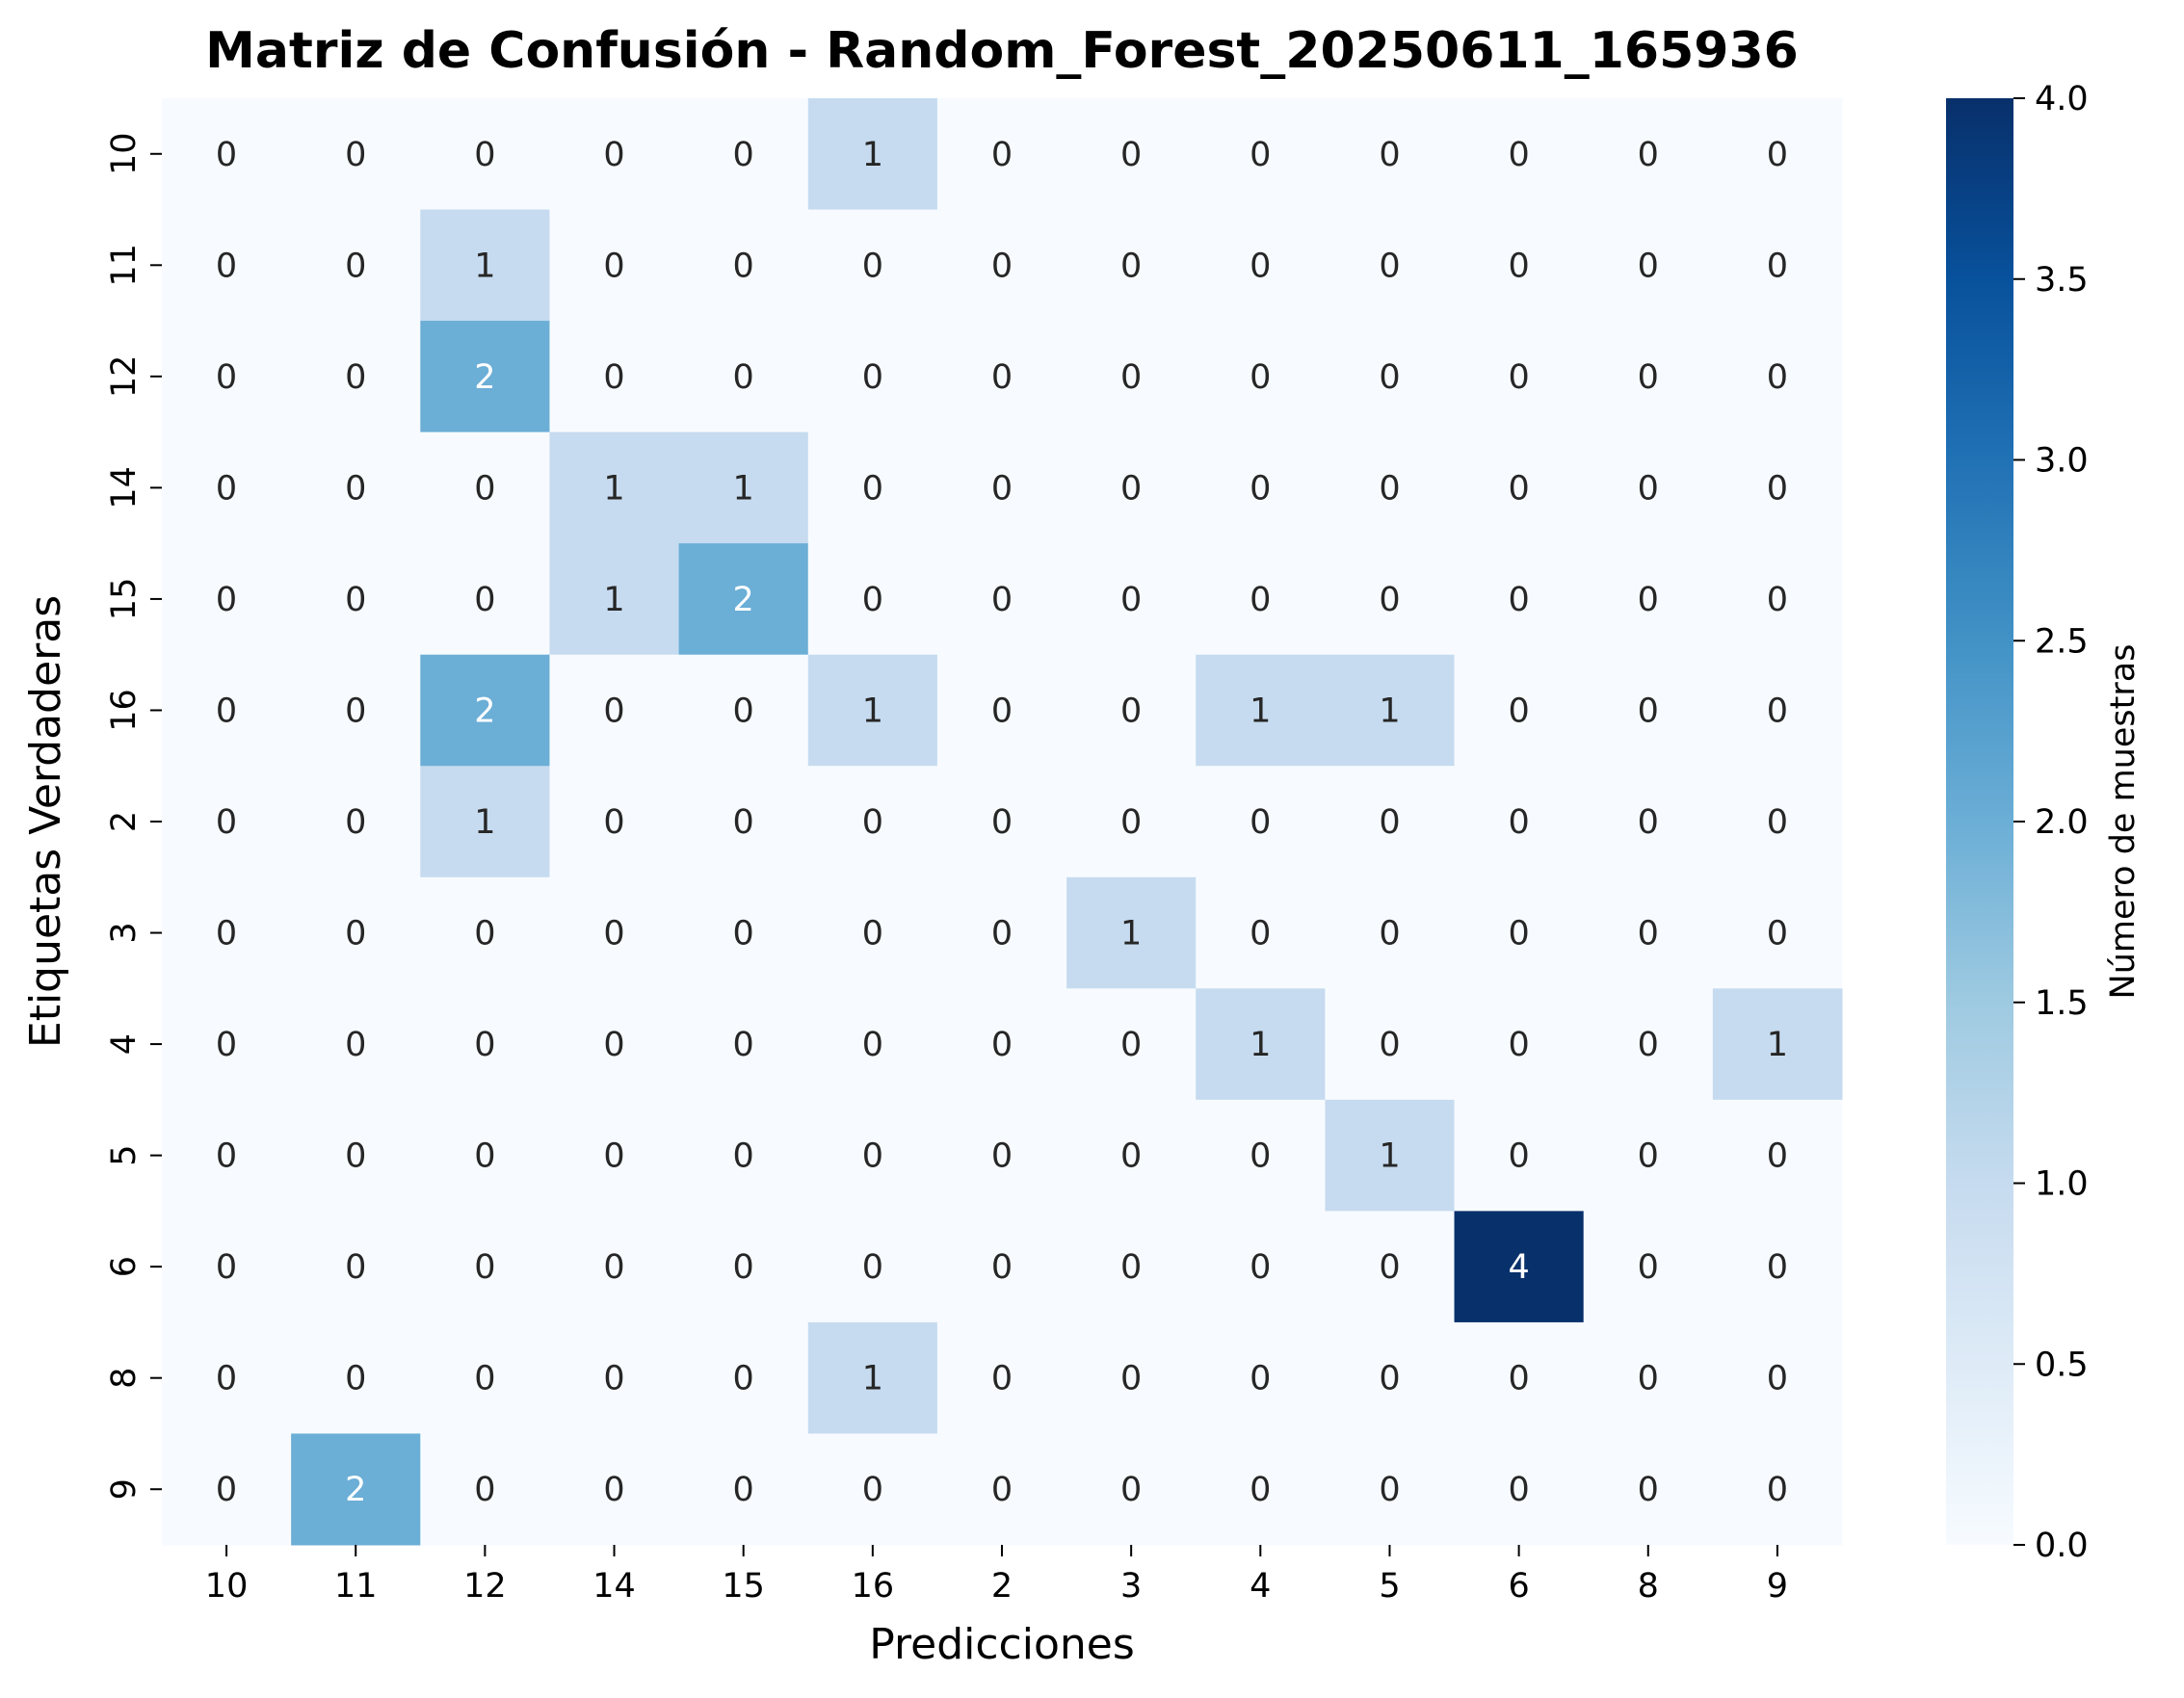 This screenshot has width=2184, height=1698. What do you see at coordinates (1002, 1644) in the screenshot?
I see `x-axis-label: Predicciones` at bounding box center [1002, 1644].